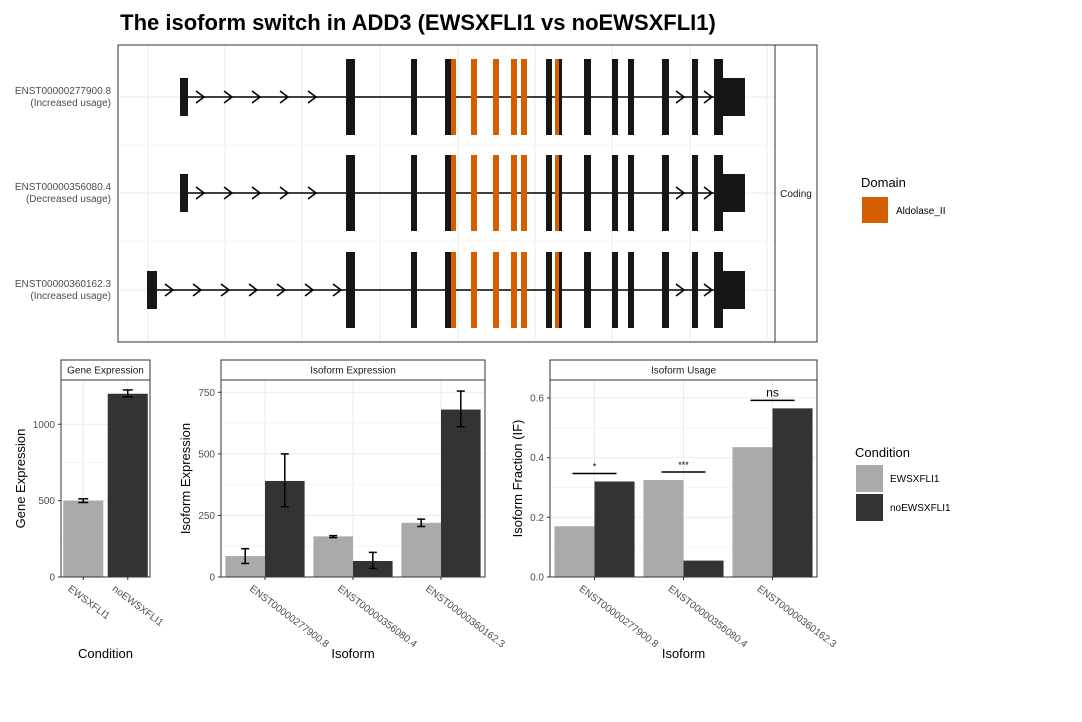 The height and width of the screenshot is (722, 1082). What do you see at coordinates (63, 187) in the screenshot?
I see `isoform-id-label: ENST00000356080.4` at bounding box center [63, 187].